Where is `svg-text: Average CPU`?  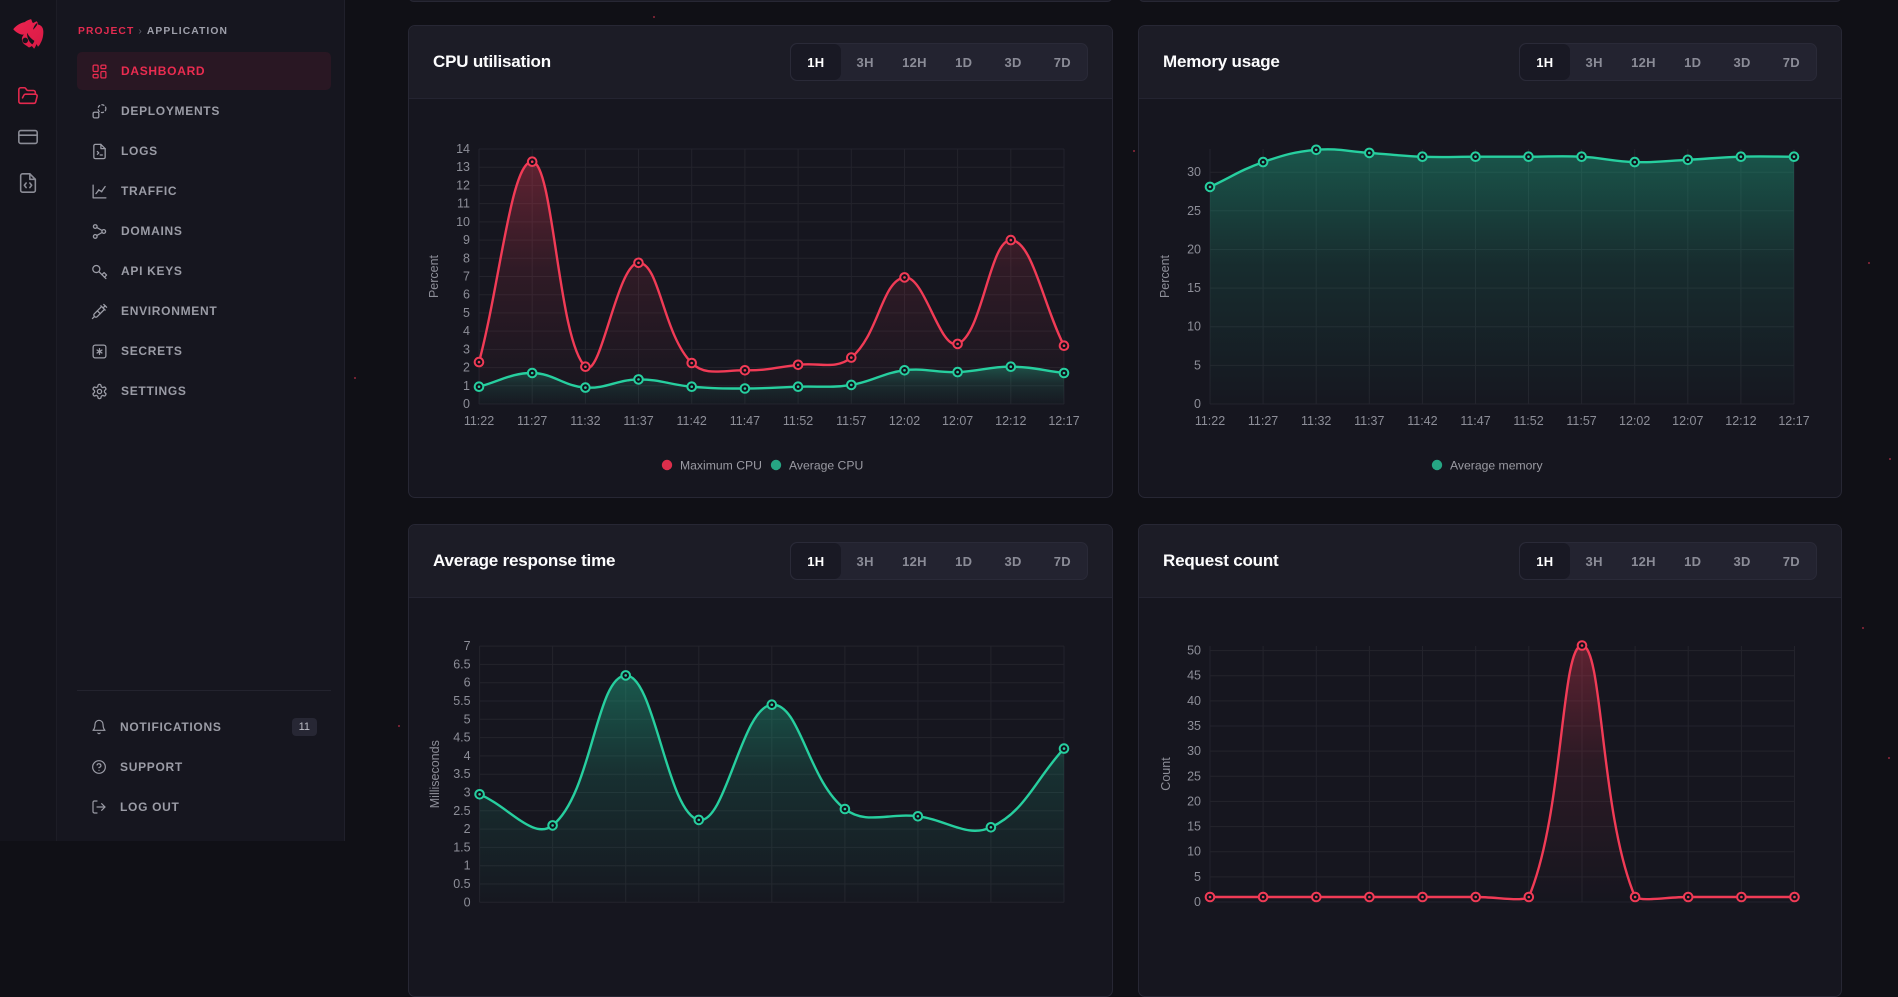
svg-text: Average CPU is located at coordinates (826, 465).